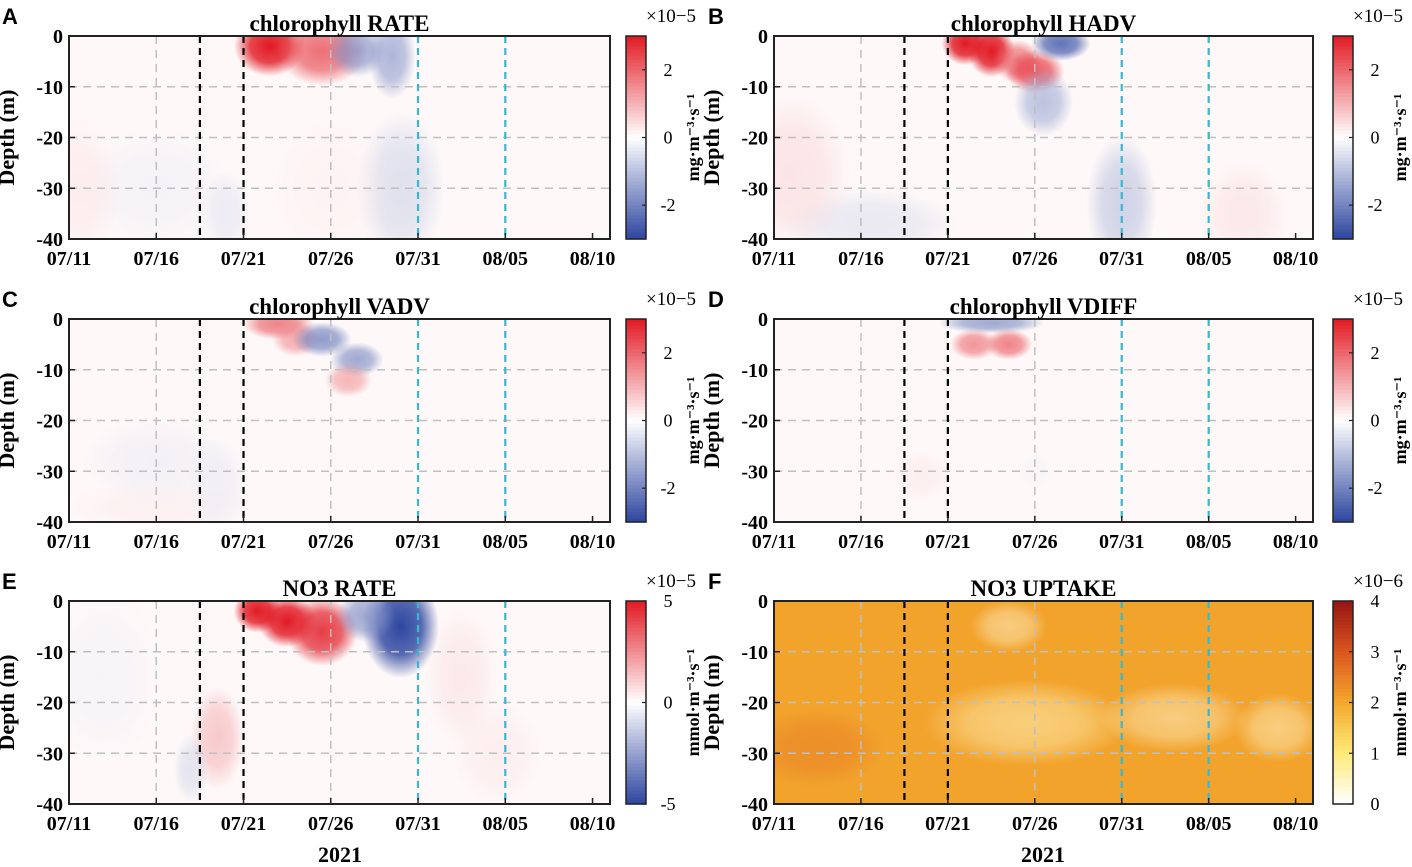 The image size is (1412, 867). What do you see at coordinates (668, 488) in the screenshot?
I see `colorbar-tick-label: -2` at bounding box center [668, 488].